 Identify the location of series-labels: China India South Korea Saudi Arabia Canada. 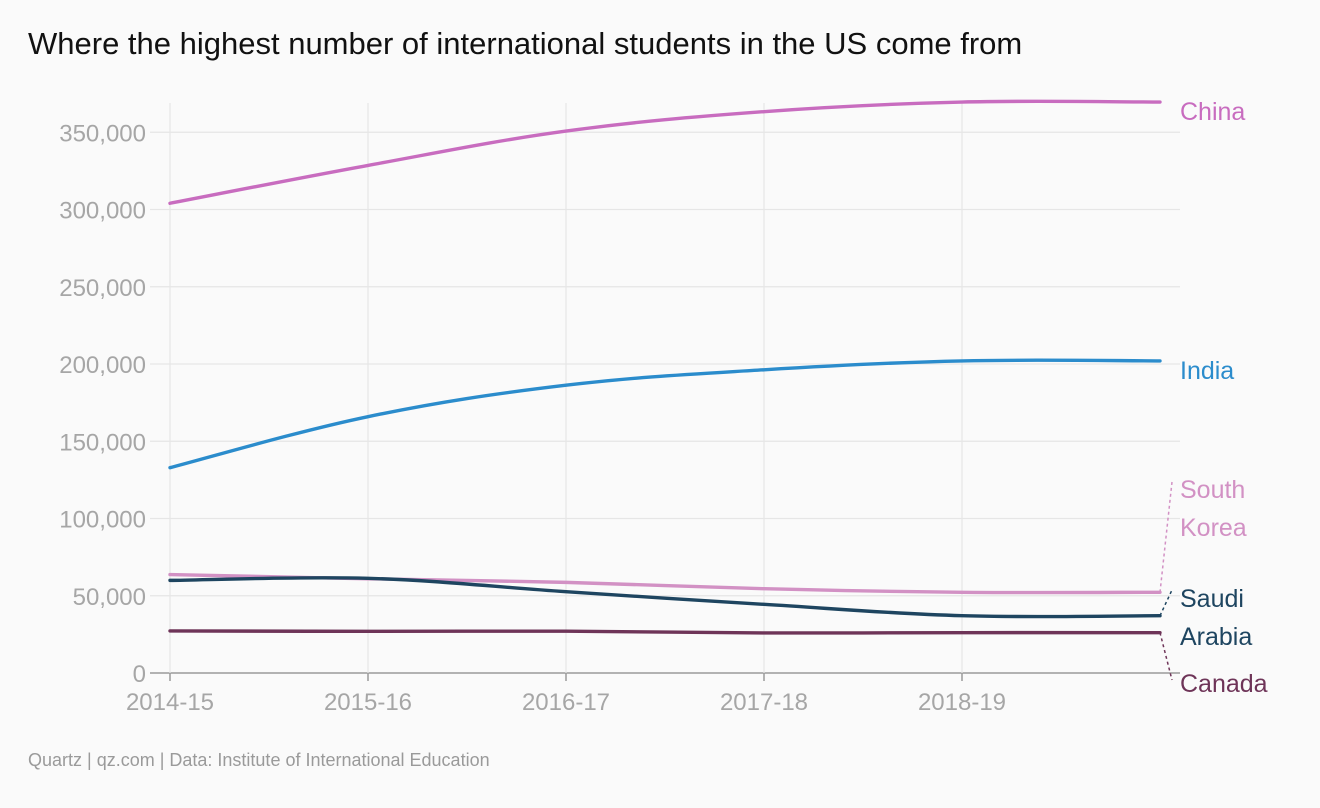
(1213, 398).